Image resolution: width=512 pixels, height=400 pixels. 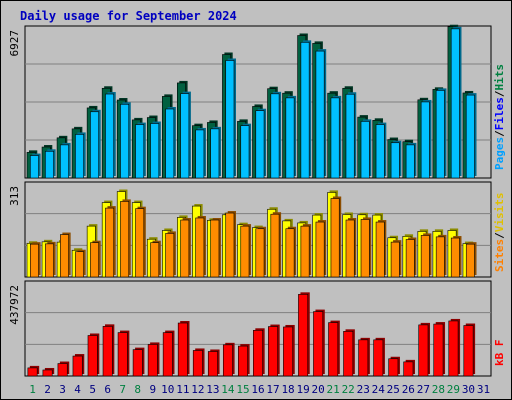 What do you see at coordinates (302, 389) in the screenshot?
I see `day-tick-label: 19` at bounding box center [302, 389].